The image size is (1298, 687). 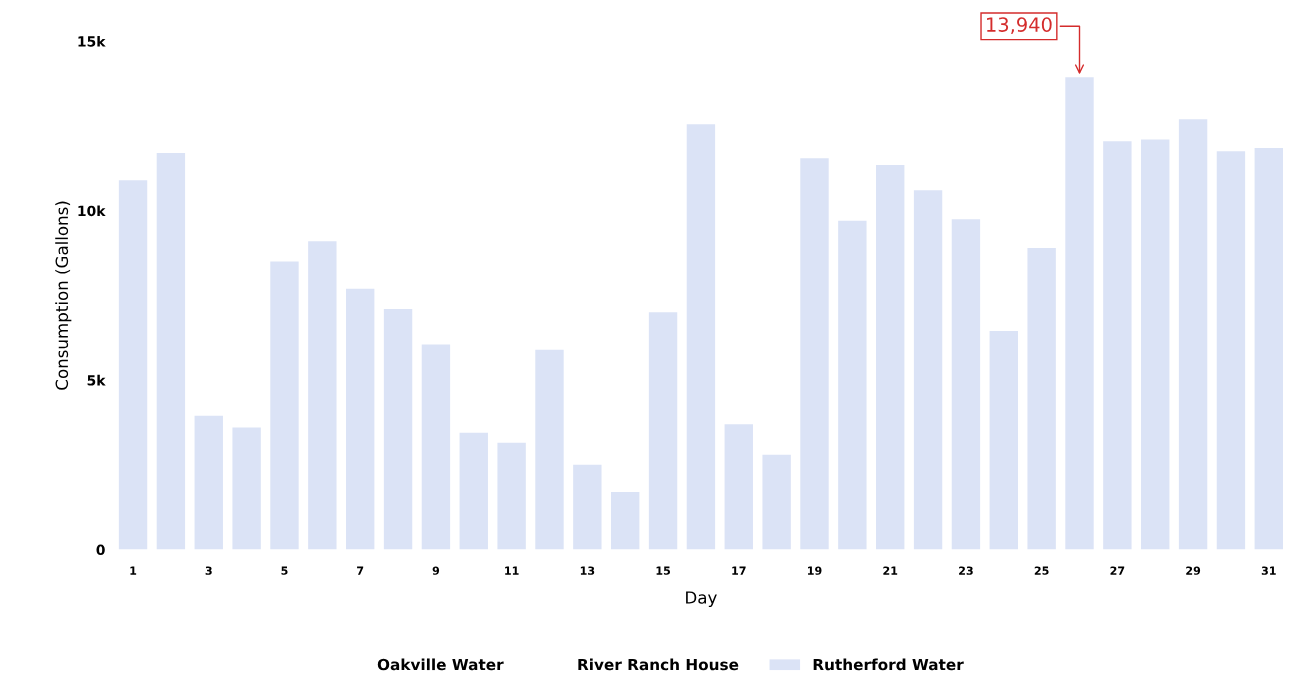 I want to click on x-tick-label: 7, so click(x=360, y=570).